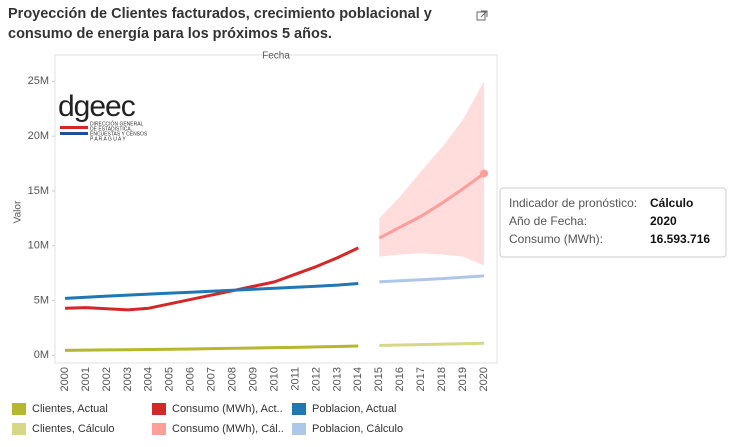 The height and width of the screenshot is (447, 732). Describe the element at coordinates (97, 106) in the screenshot. I see `logo-name: dgeec` at that location.